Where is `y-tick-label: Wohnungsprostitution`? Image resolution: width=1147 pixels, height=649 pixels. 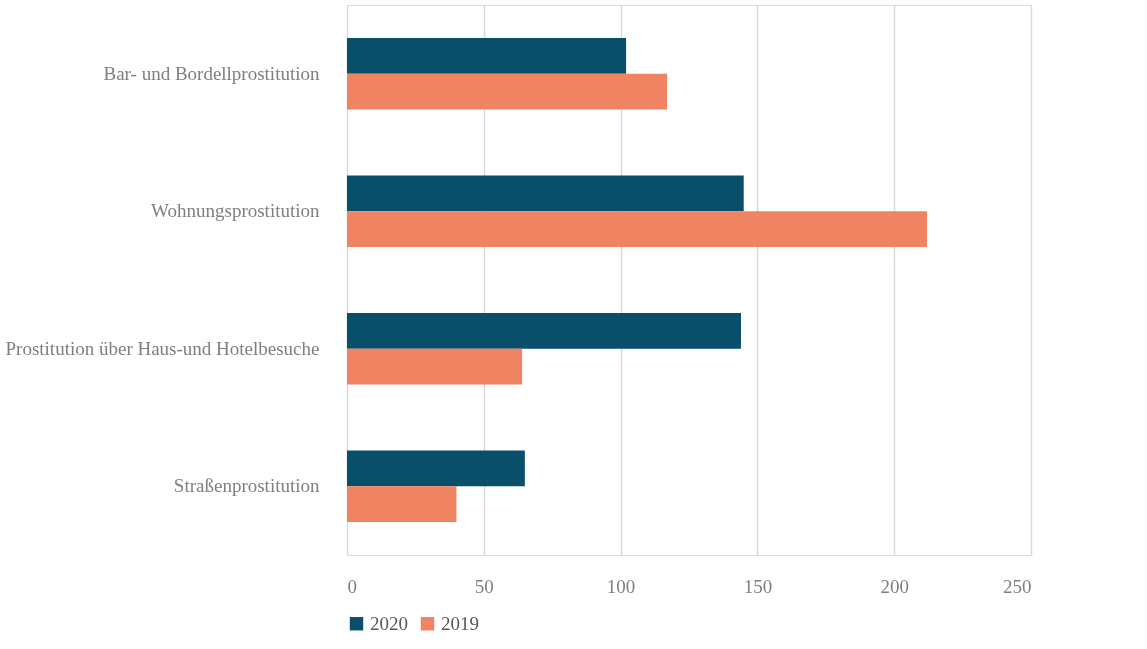
y-tick-label: Wohnungsprostitution is located at coordinates (235, 211).